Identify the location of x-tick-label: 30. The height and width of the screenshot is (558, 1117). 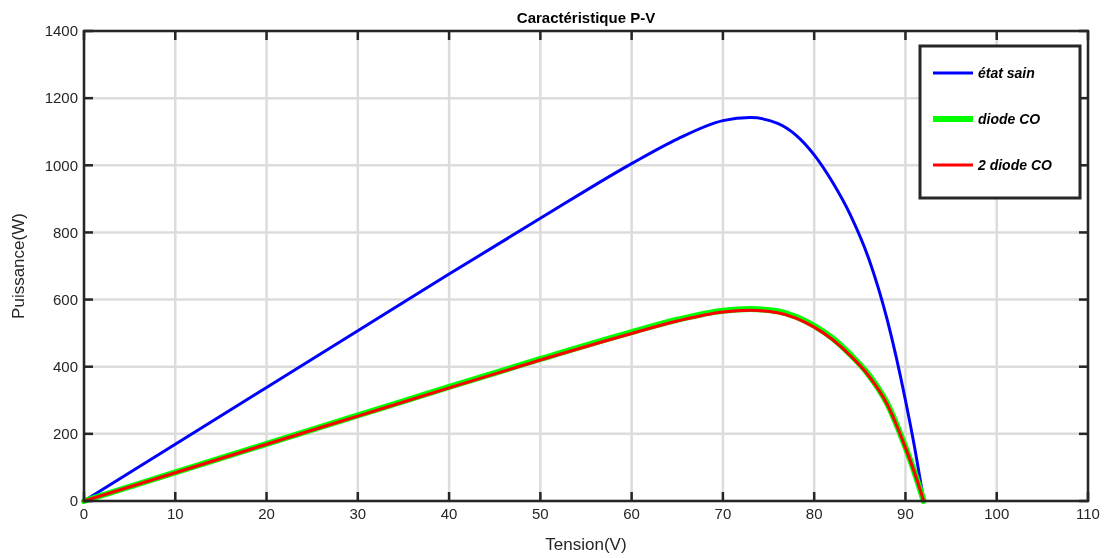
(358, 513).